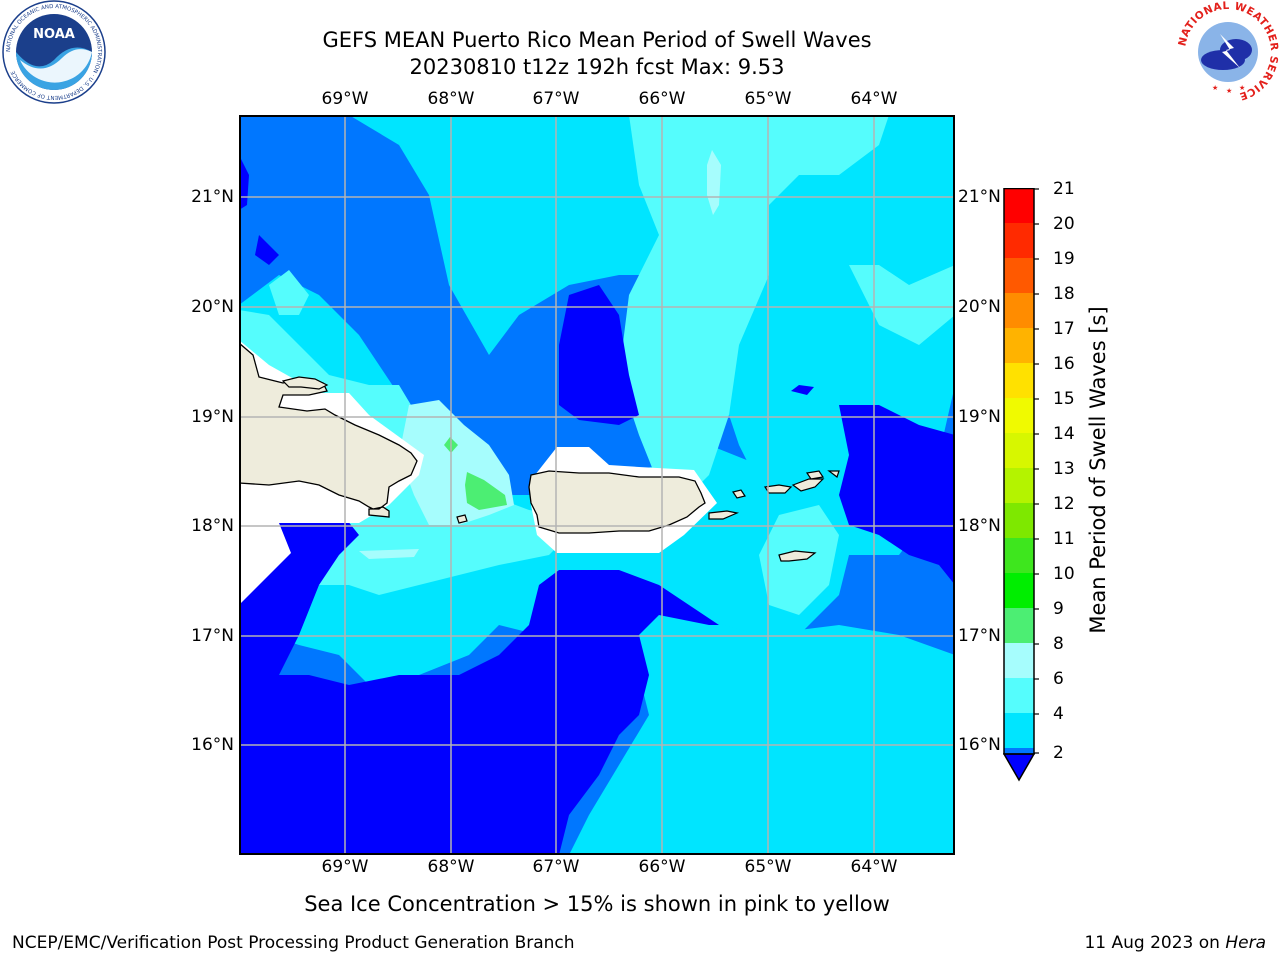 This screenshot has width=1280, height=960. What do you see at coordinates (1064, 364) in the screenshot?
I see `colorbar-tick-label: 16` at bounding box center [1064, 364].